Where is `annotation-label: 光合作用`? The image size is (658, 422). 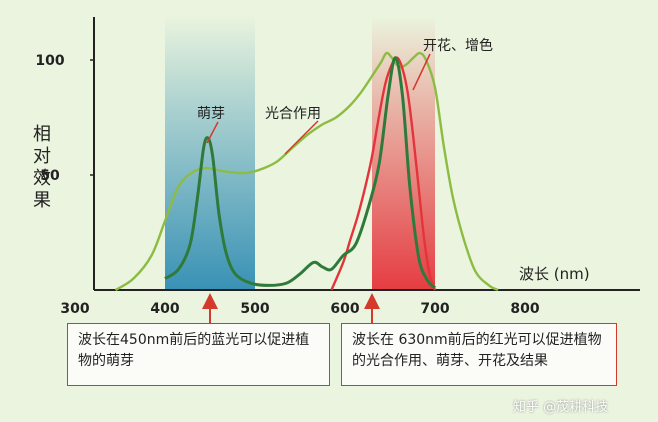 annotation-label: 光合作用 is located at coordinates (293, 114).